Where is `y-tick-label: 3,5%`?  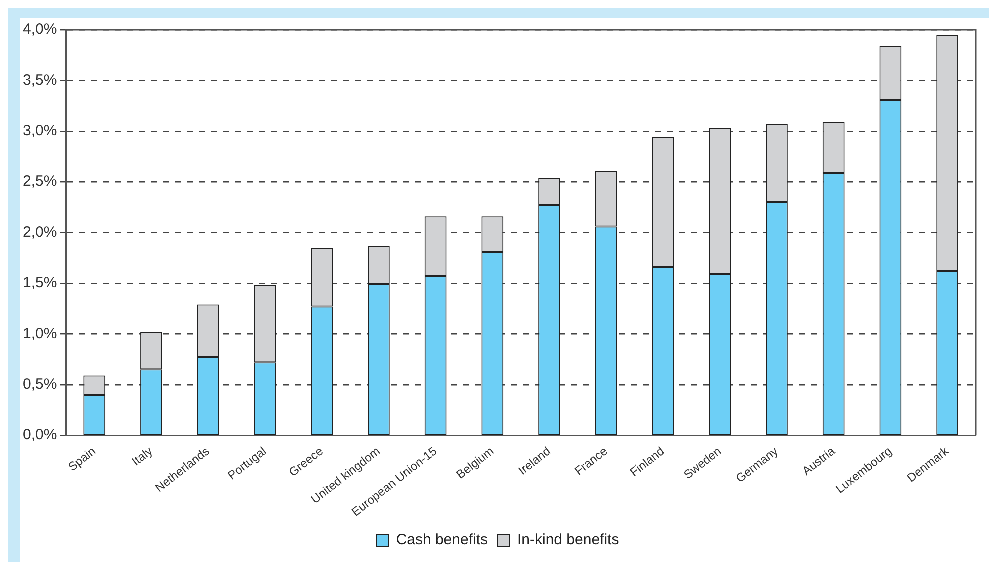 y-tick-label: 3,5% is located at coordinates (40, 80).